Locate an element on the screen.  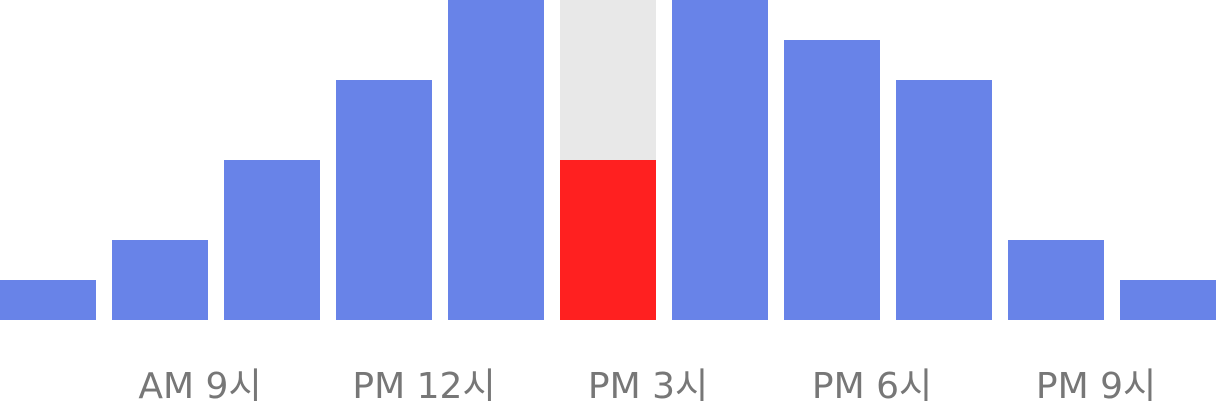
x-tick-label: PM 9시 is located at coordinates (1096, 386).